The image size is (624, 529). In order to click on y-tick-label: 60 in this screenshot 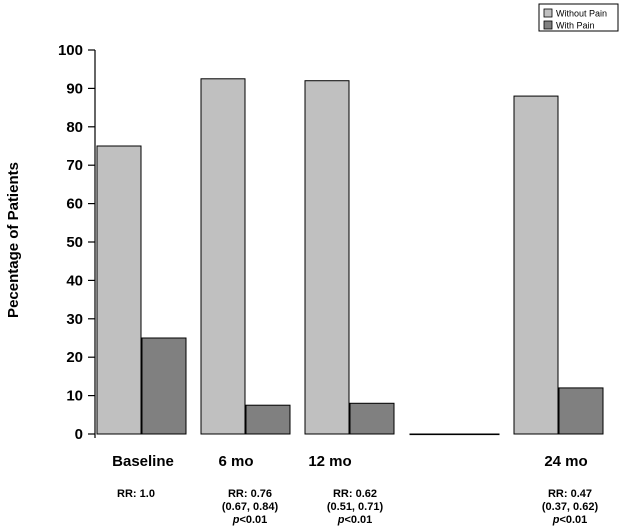, I will do `click(74, 204)`.